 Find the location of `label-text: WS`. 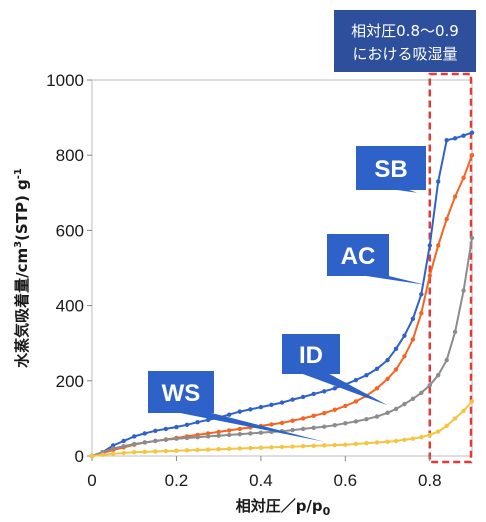

label-text: WS is located at coordinates (181, 393).